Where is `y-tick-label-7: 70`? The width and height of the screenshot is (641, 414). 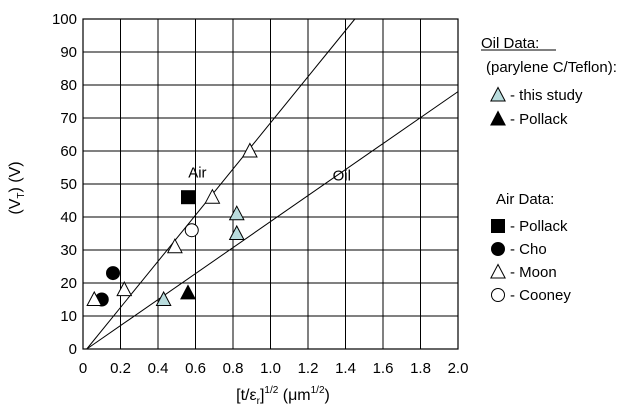
y-tick-label-7: 70 is located at coordinates (68, 118).